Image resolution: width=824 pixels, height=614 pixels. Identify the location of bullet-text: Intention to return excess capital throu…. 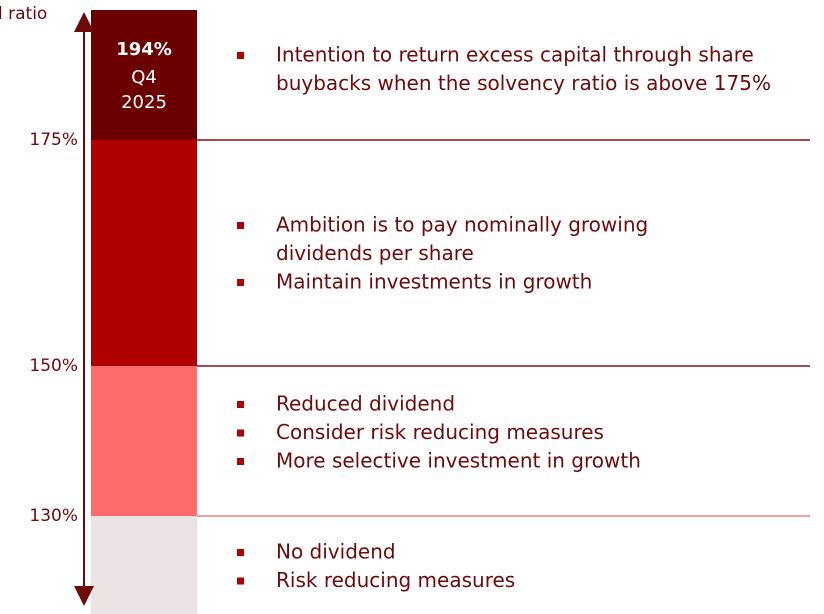
(515, 55).